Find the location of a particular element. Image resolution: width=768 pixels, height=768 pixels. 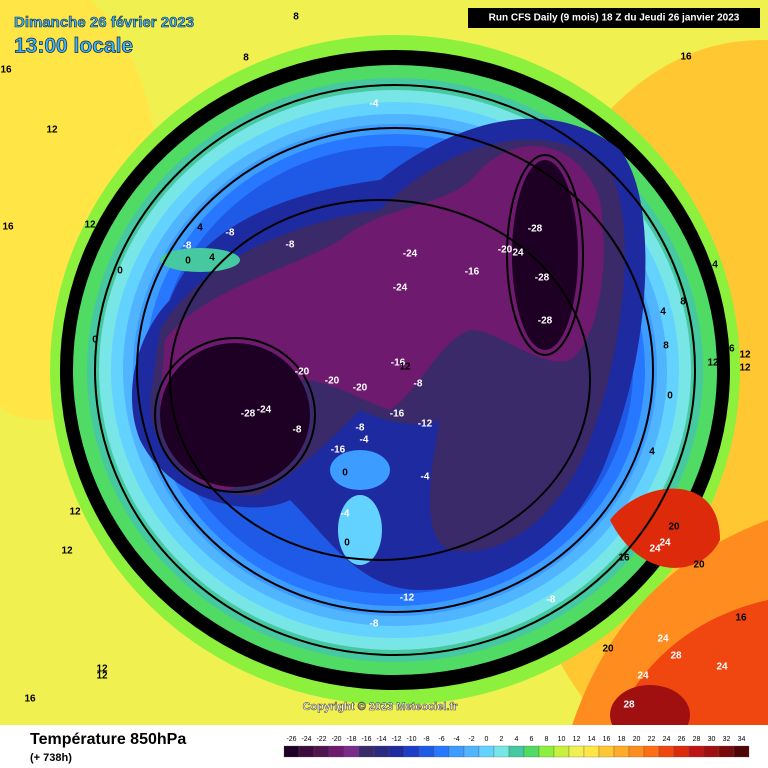

legend-tick-label: 18 is located at coordinates (622, 739).